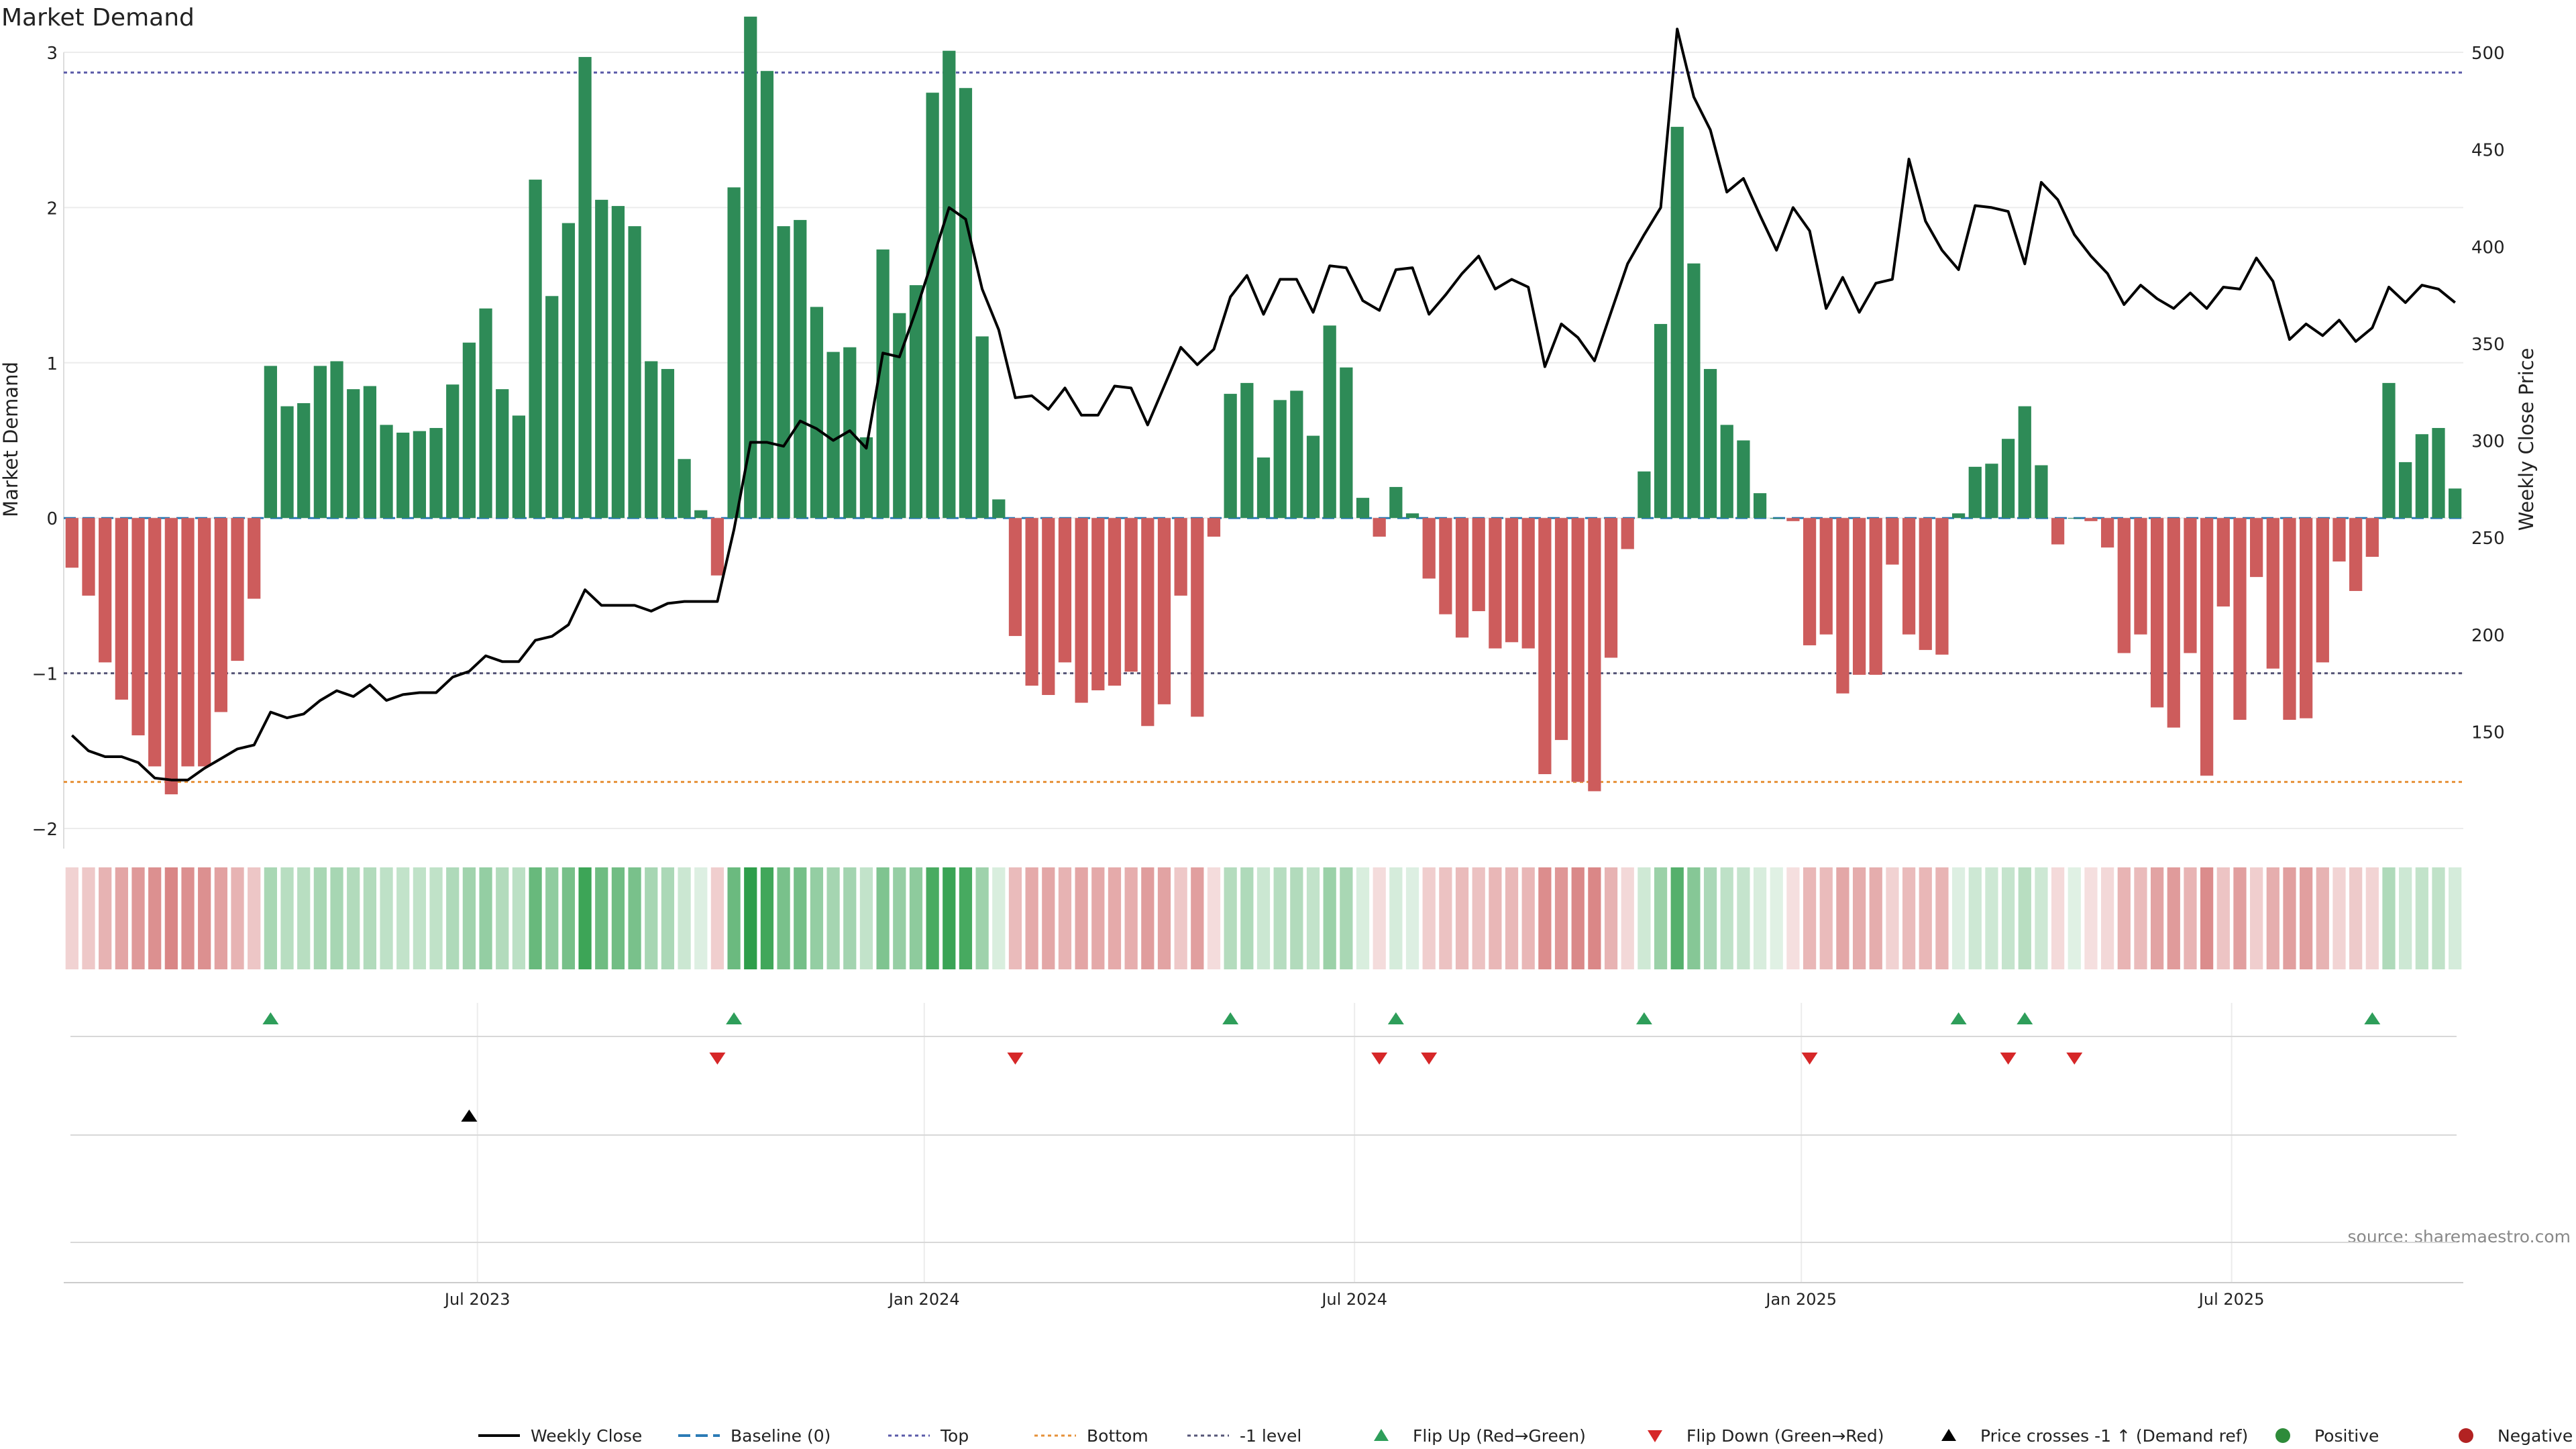 This screenshot has width=2576, height=1449. I want to click on y-tick-label-right: 400, so click(2488, 247).